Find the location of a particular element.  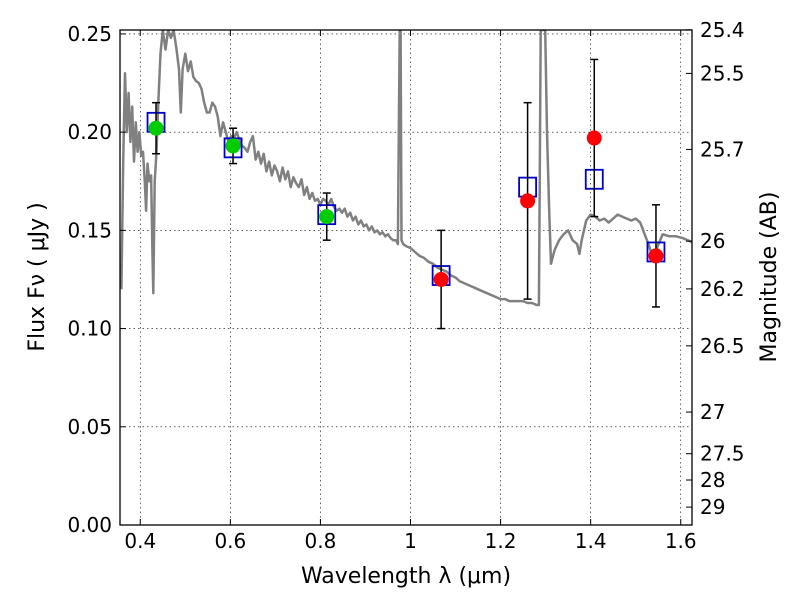

y2-tick-label: 26.5 is located at coordinates (722, 346).